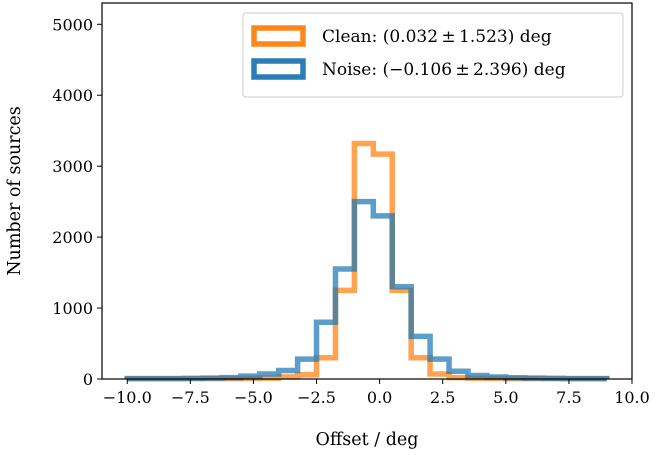  I want to click on y-axis: 0 1000 2000 3000 4000 5000, so click(77, 202).